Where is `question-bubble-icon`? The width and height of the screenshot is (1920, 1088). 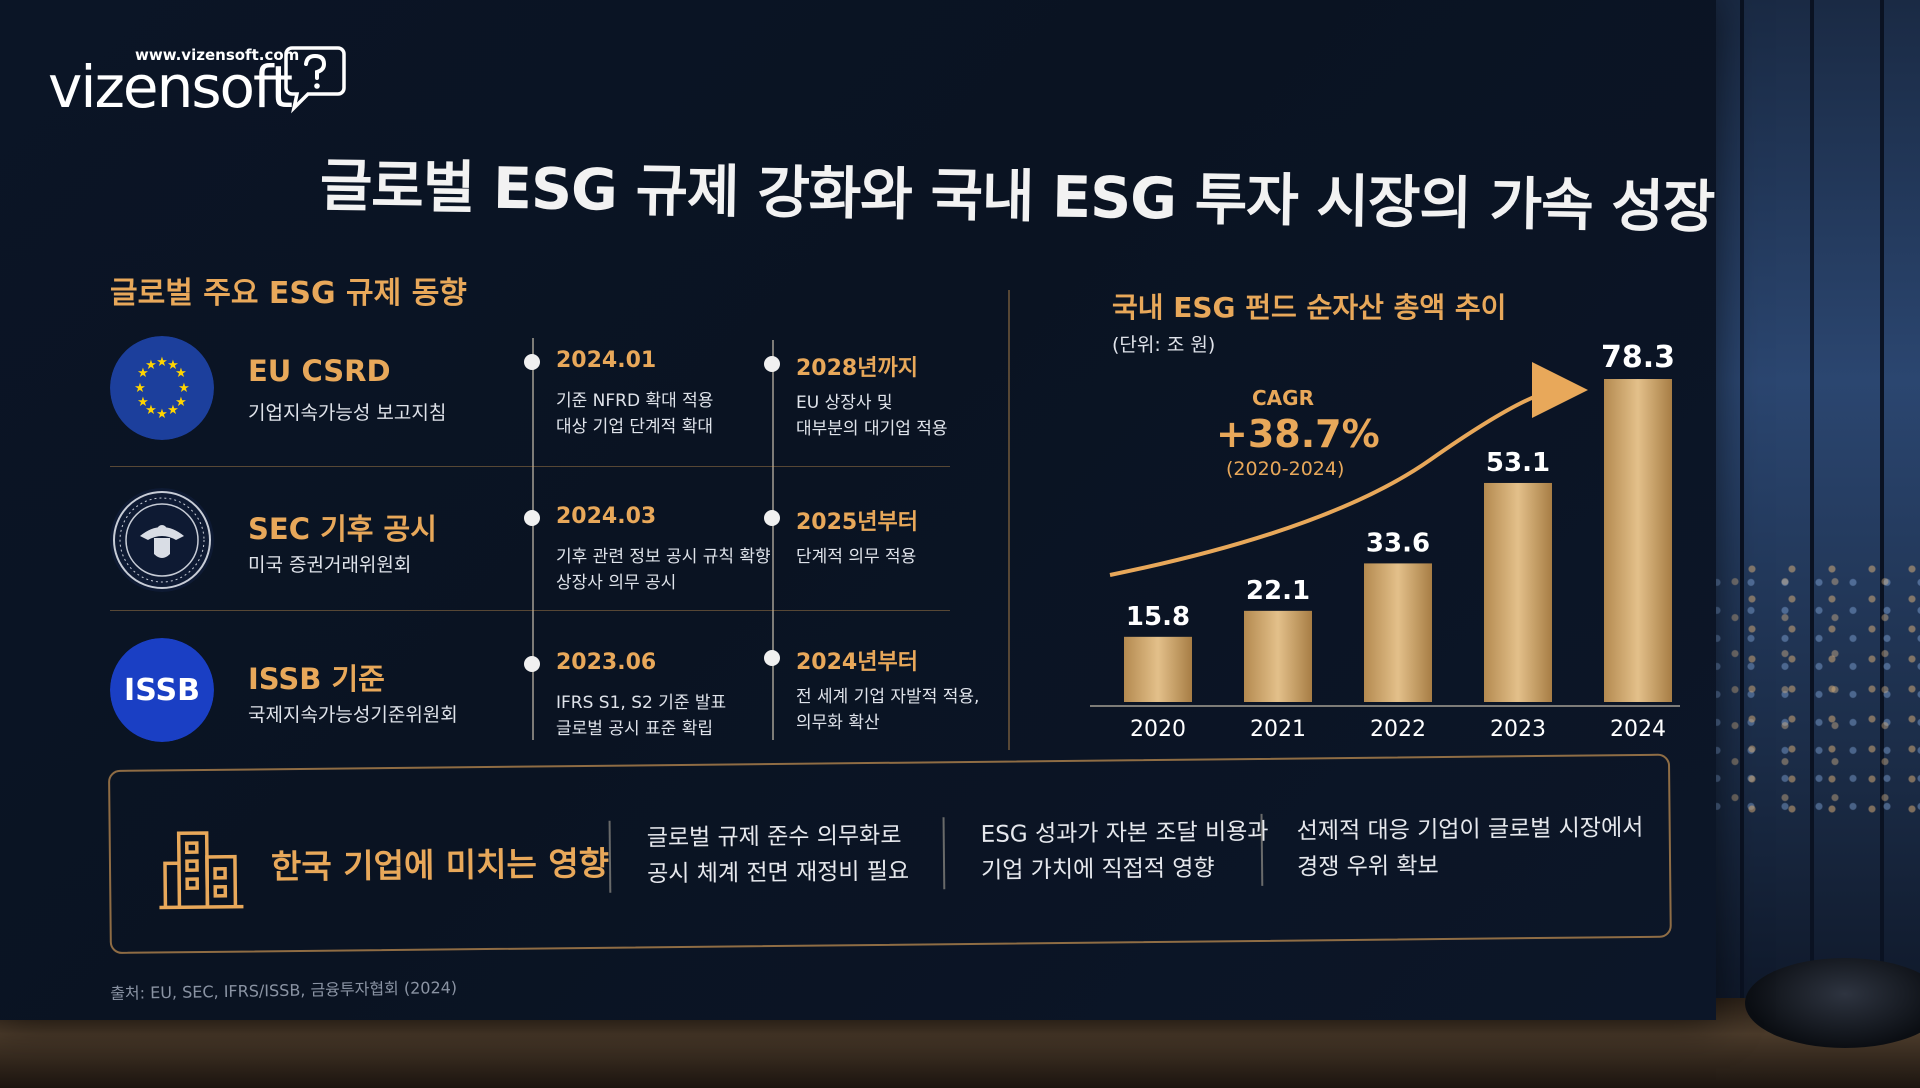
question-bubble-icon is located at coordinates (315, 80).